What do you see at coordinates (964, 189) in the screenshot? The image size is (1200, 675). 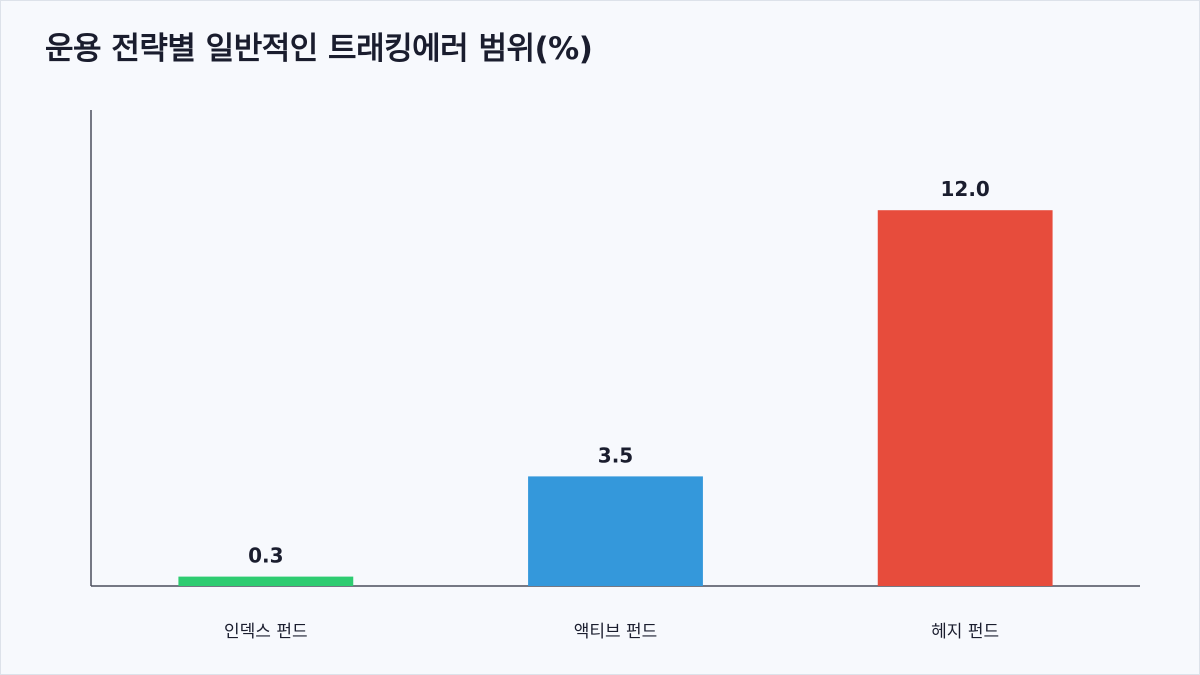 I see `value-label-3: 12.0` at bounding box center [964, 189].